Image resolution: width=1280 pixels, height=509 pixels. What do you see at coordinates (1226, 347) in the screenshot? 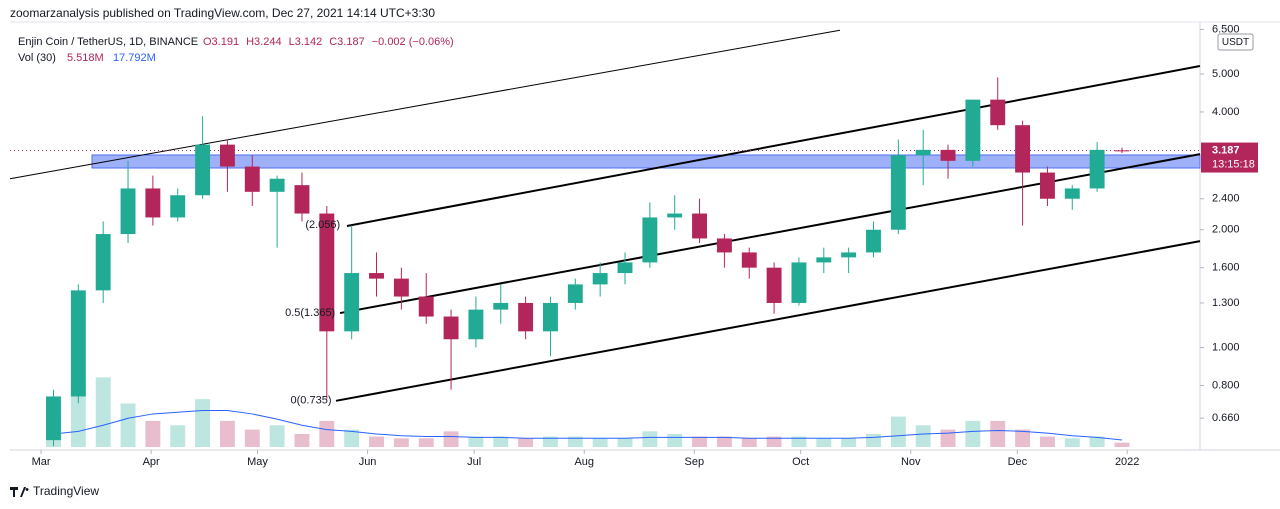
I see `y-tick-label: 1.000` at bounding box center [1226, 347].